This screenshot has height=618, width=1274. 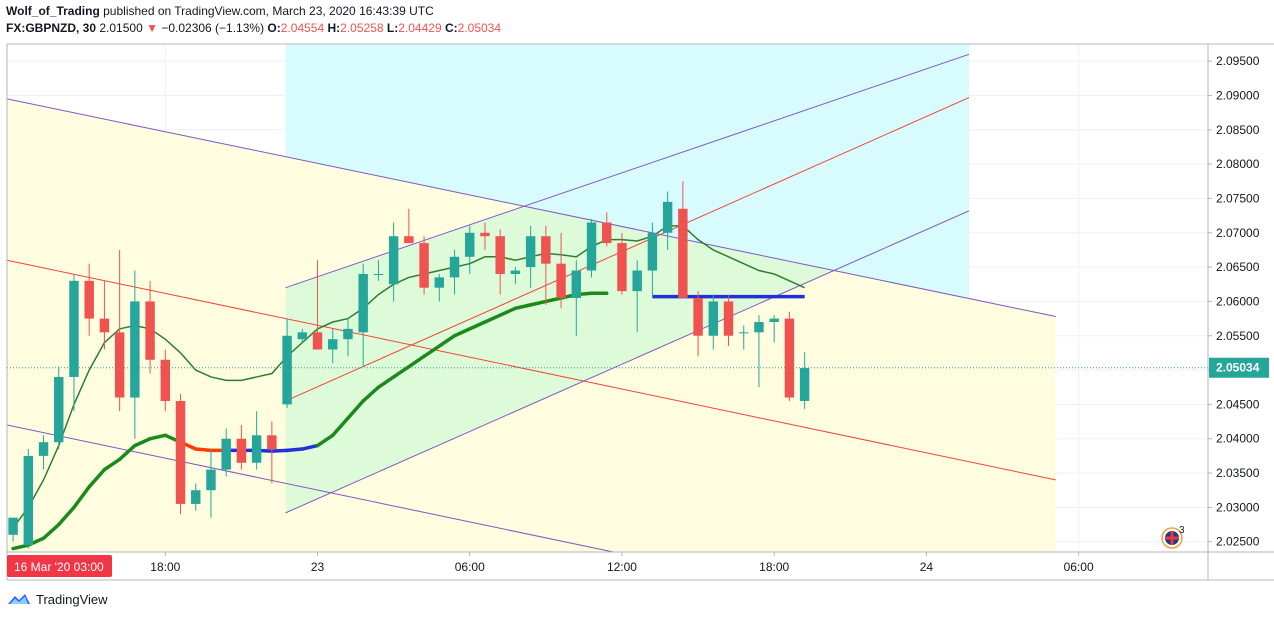 What do you see at coordinates (302, 28) in the screenshot?
I see `open-value: 2.04554` at bounding box center [302, 28].